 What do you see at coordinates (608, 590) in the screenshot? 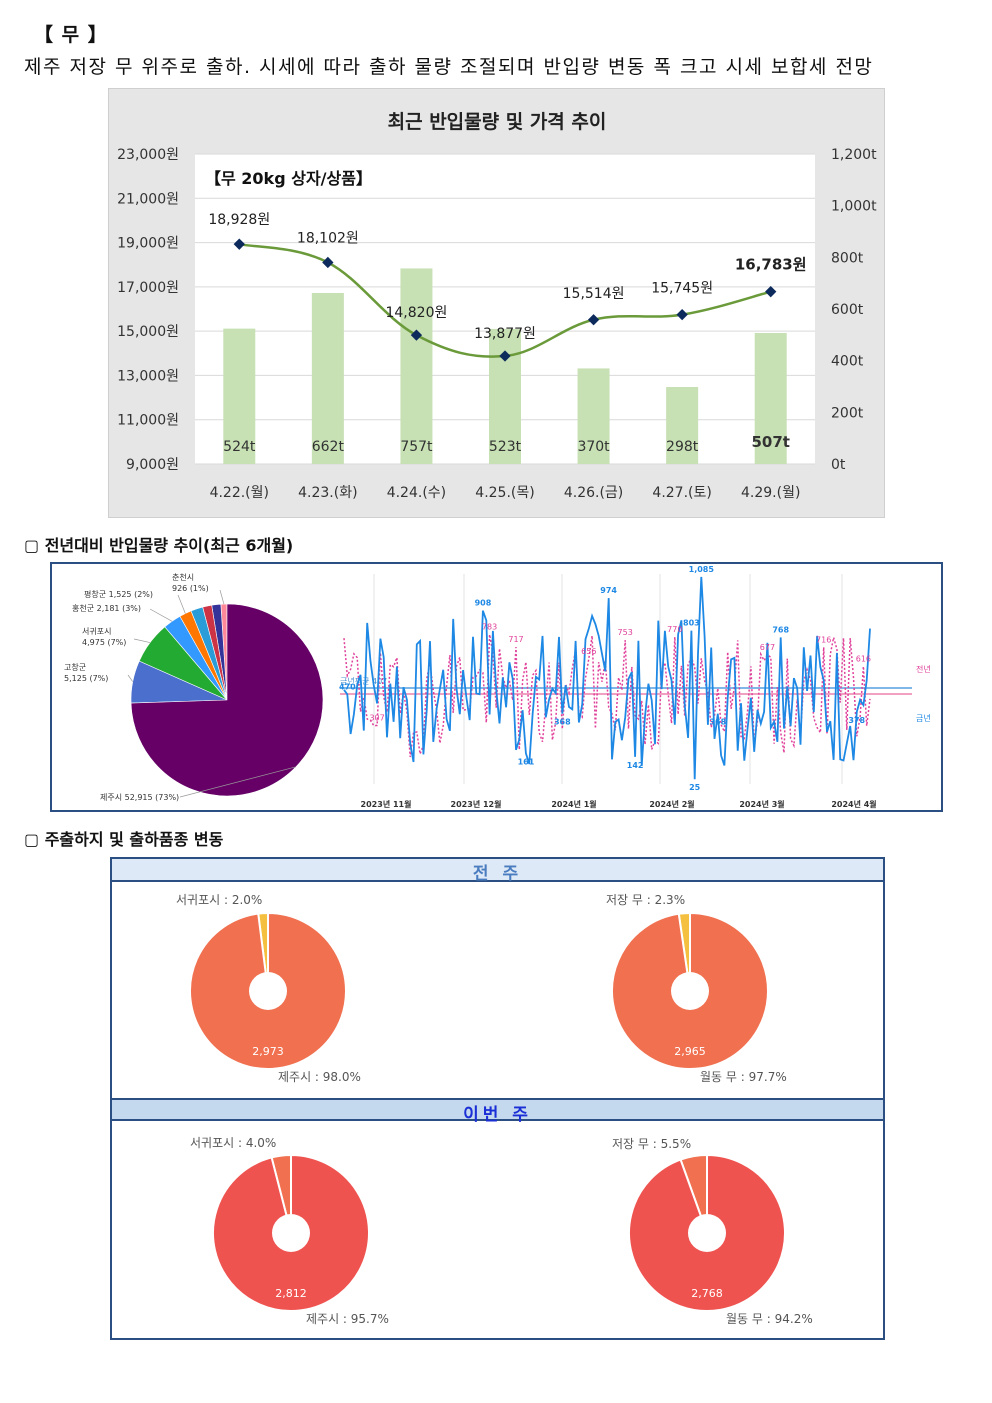
I see `point-label-this-year: 974` at bounding box center [608, 590].